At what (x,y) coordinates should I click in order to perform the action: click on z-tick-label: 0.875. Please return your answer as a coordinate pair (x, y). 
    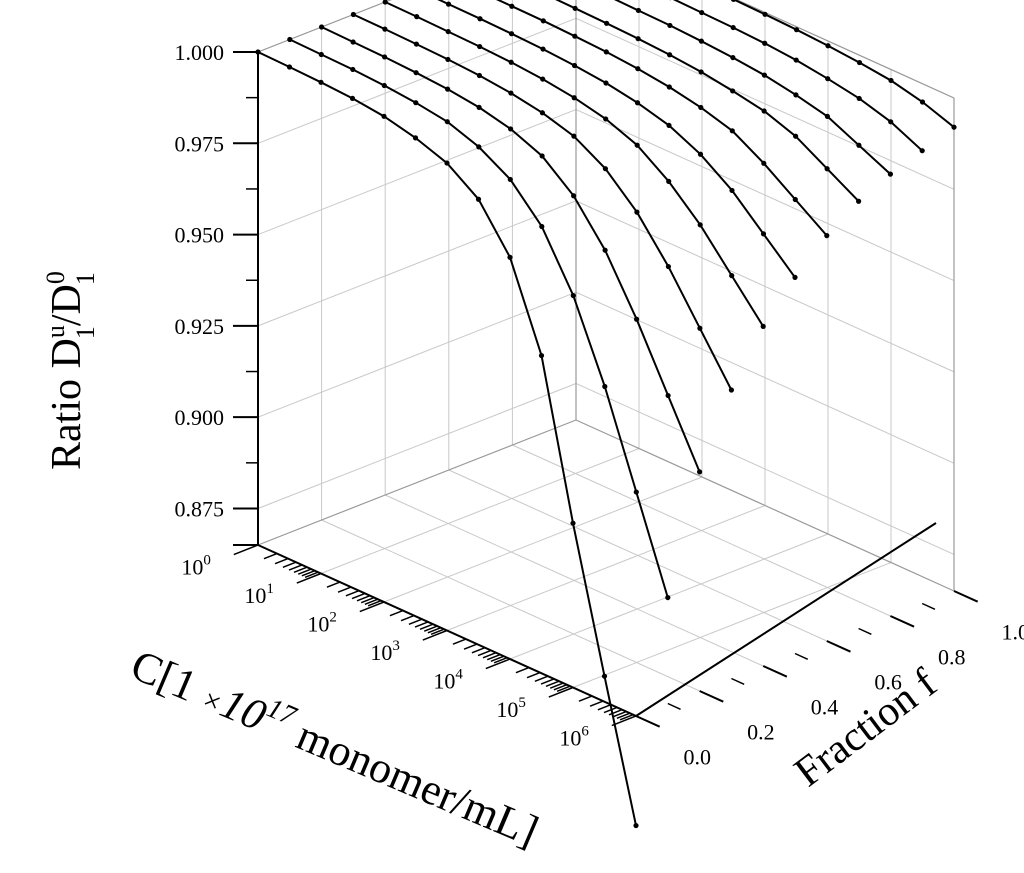
    Looking at the image, I should click on (200, 508).